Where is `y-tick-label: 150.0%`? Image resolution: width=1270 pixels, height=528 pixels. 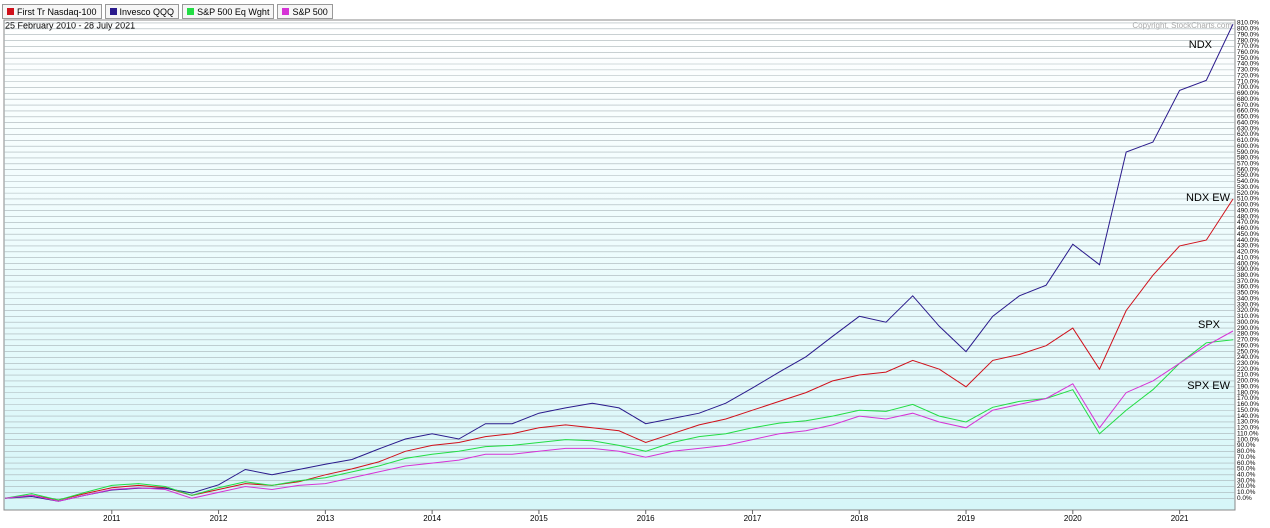
y-tick-label: 150.0% is located at coordinates (1248, 410).